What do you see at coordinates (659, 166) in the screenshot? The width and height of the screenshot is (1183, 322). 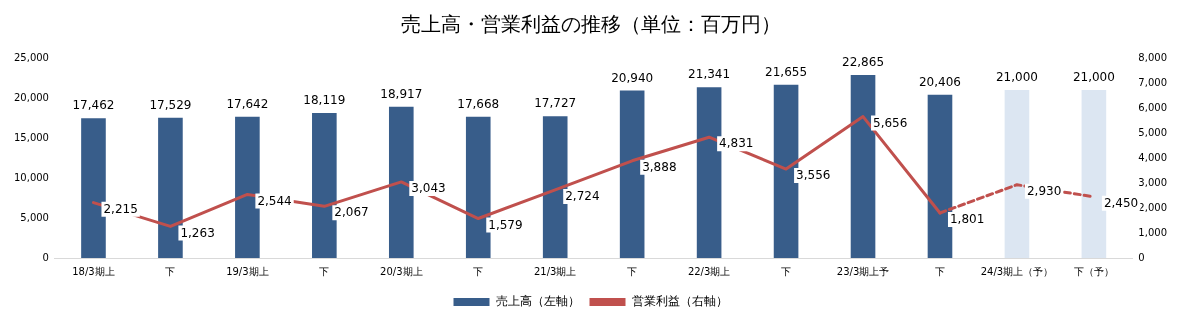 I see `data-label: 3,888` at bounding box center [659, 166].